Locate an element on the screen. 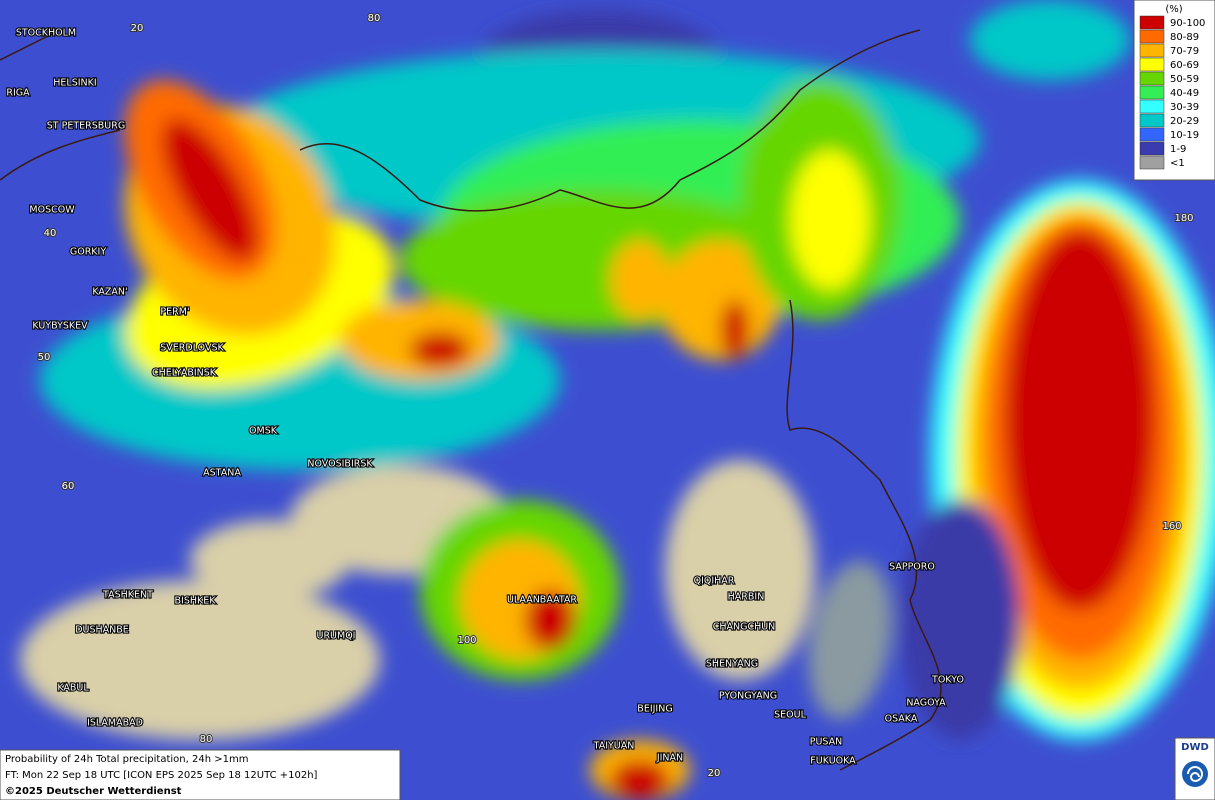  city-label: OSAKA is located at coordinates (901, 719).